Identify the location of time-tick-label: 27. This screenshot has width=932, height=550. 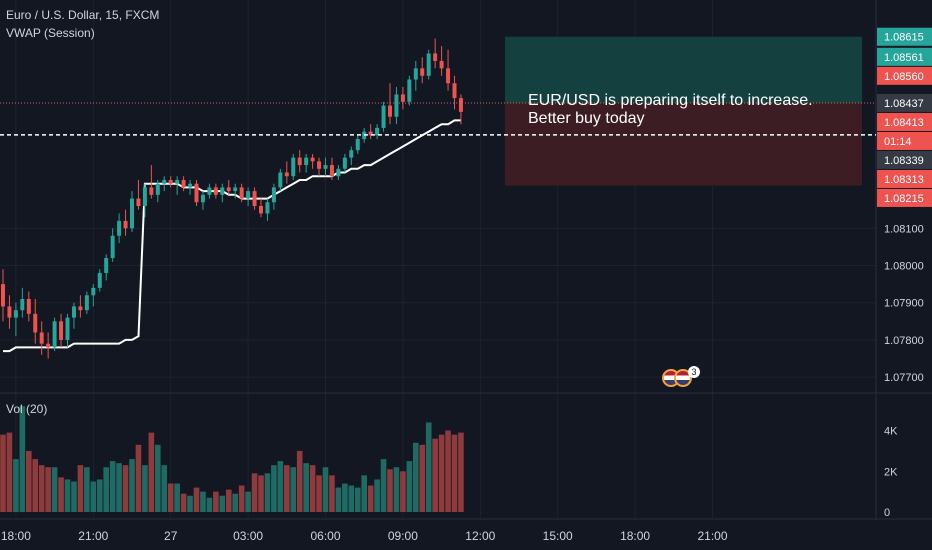
(171, 536).